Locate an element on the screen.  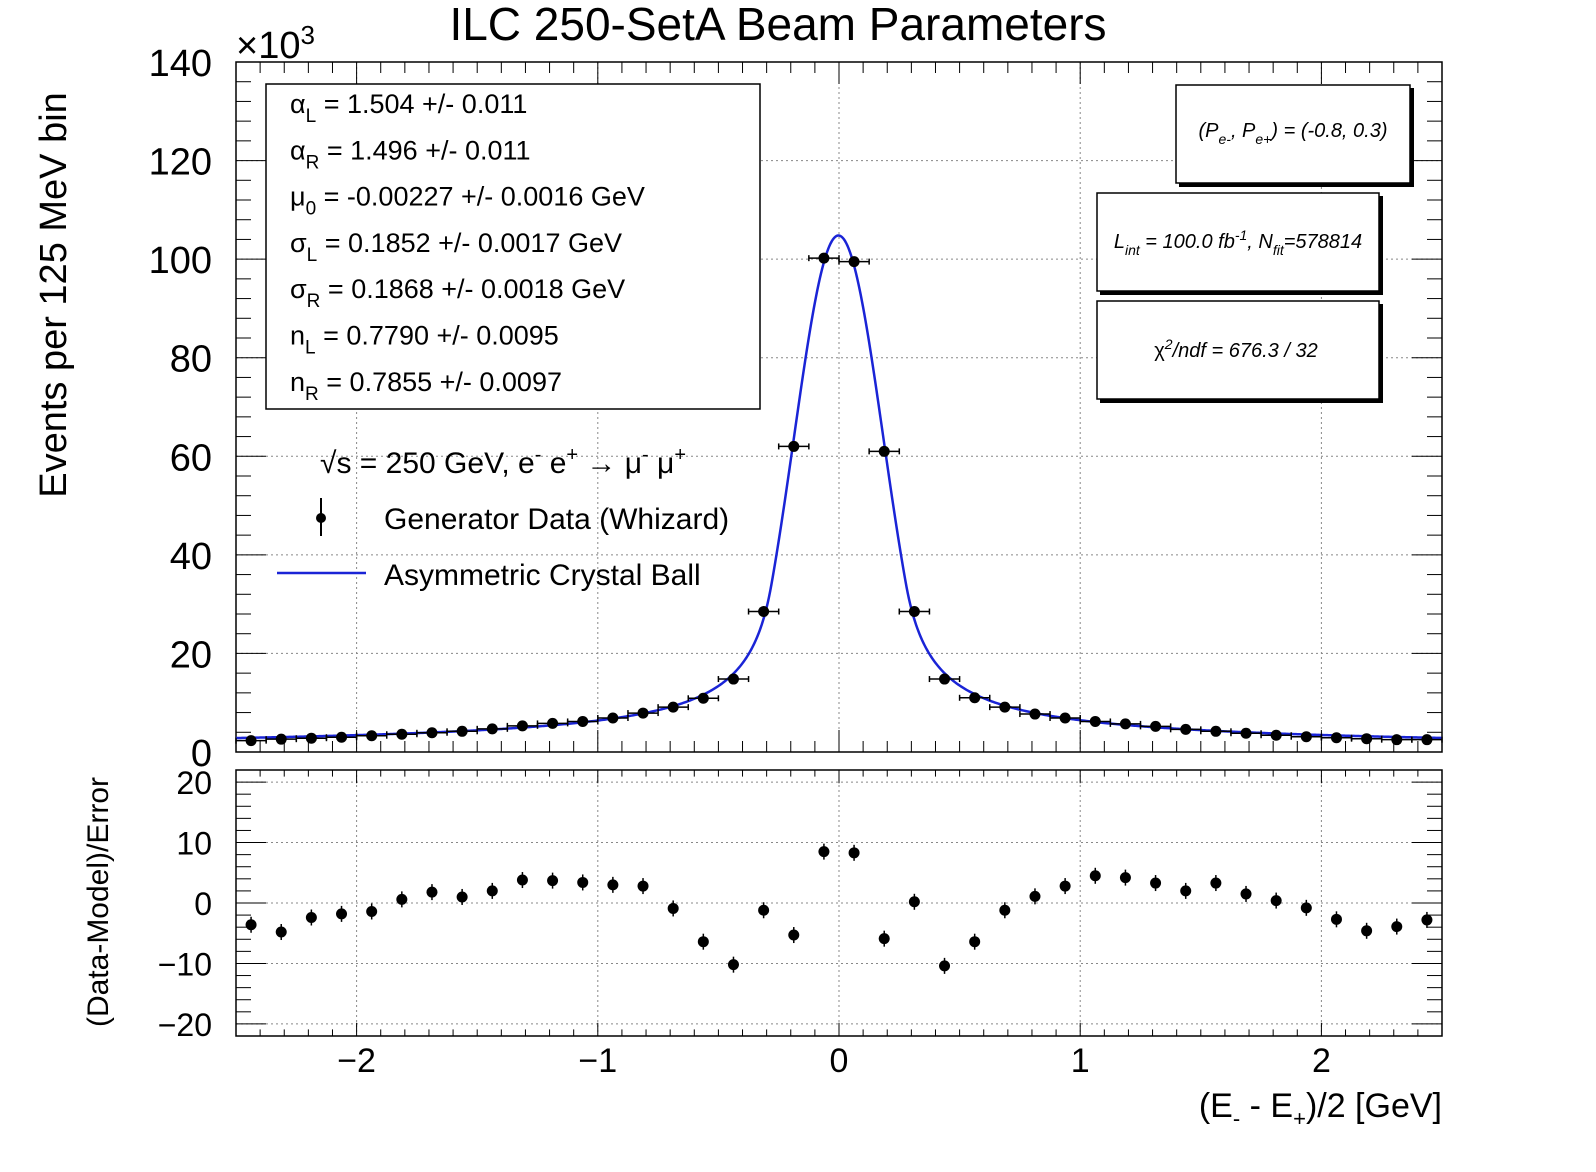
x-axis-title: (E- - E+)/2 [GeV] is located at coordinates (1320, 1109).